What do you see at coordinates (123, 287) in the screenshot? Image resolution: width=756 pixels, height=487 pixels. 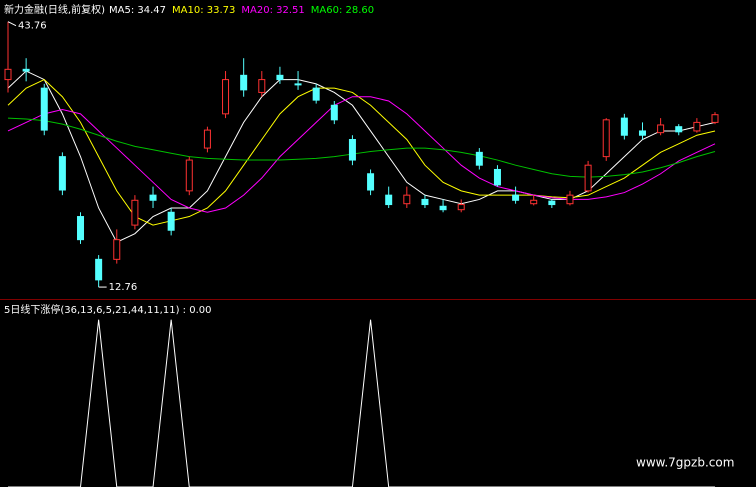 I see `low-label: 12.76` at bounding box center [123, 287].